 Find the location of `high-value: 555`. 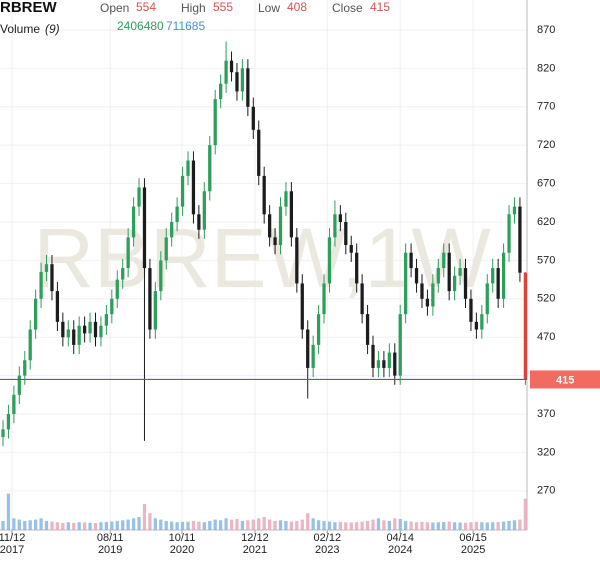

high-value: 555 is located at coordinates (223, 7).